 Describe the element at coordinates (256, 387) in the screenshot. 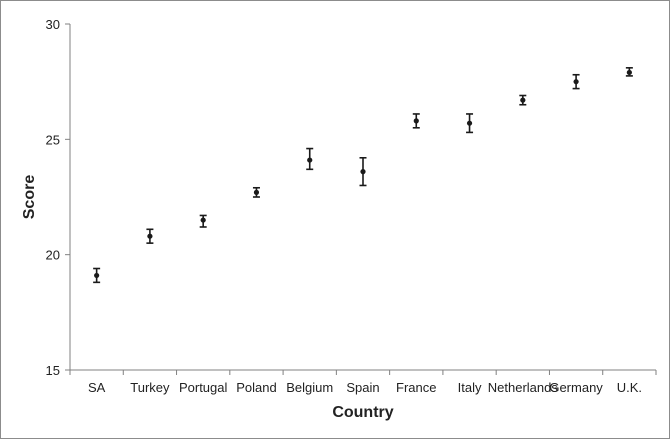

I see `x-tick-label: Poland` at that location.